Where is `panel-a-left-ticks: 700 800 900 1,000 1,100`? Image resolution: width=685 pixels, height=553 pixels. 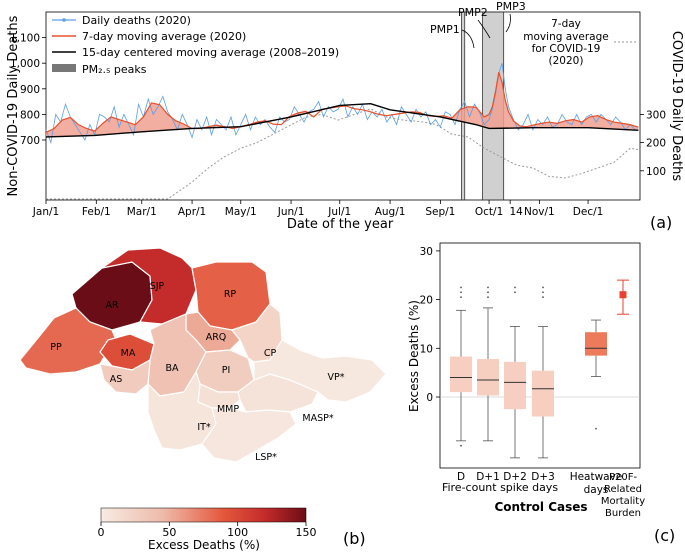
panel-a-left-ticks: 700 800 900 1,000 1,100 is located at coordinates (28, 90).